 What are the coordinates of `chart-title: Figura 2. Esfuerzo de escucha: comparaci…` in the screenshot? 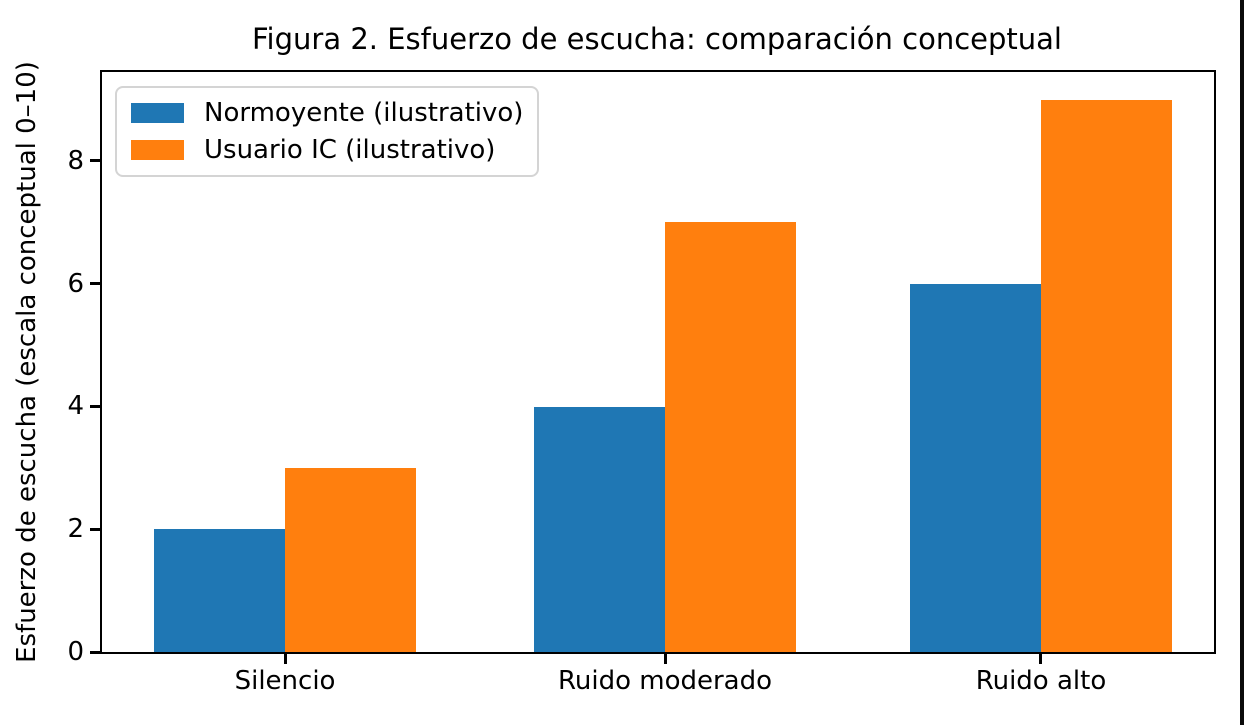 It's located at (656, 39).